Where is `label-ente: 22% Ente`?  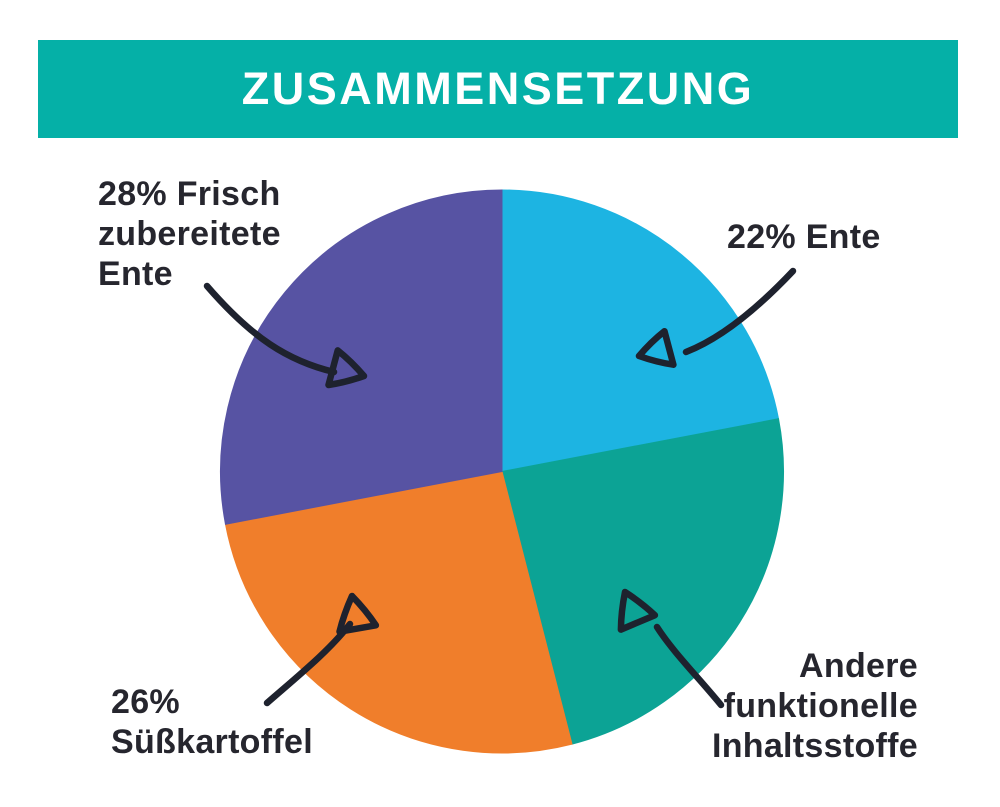 label-ente: 22% Ente is located at coordinates (804, 237).